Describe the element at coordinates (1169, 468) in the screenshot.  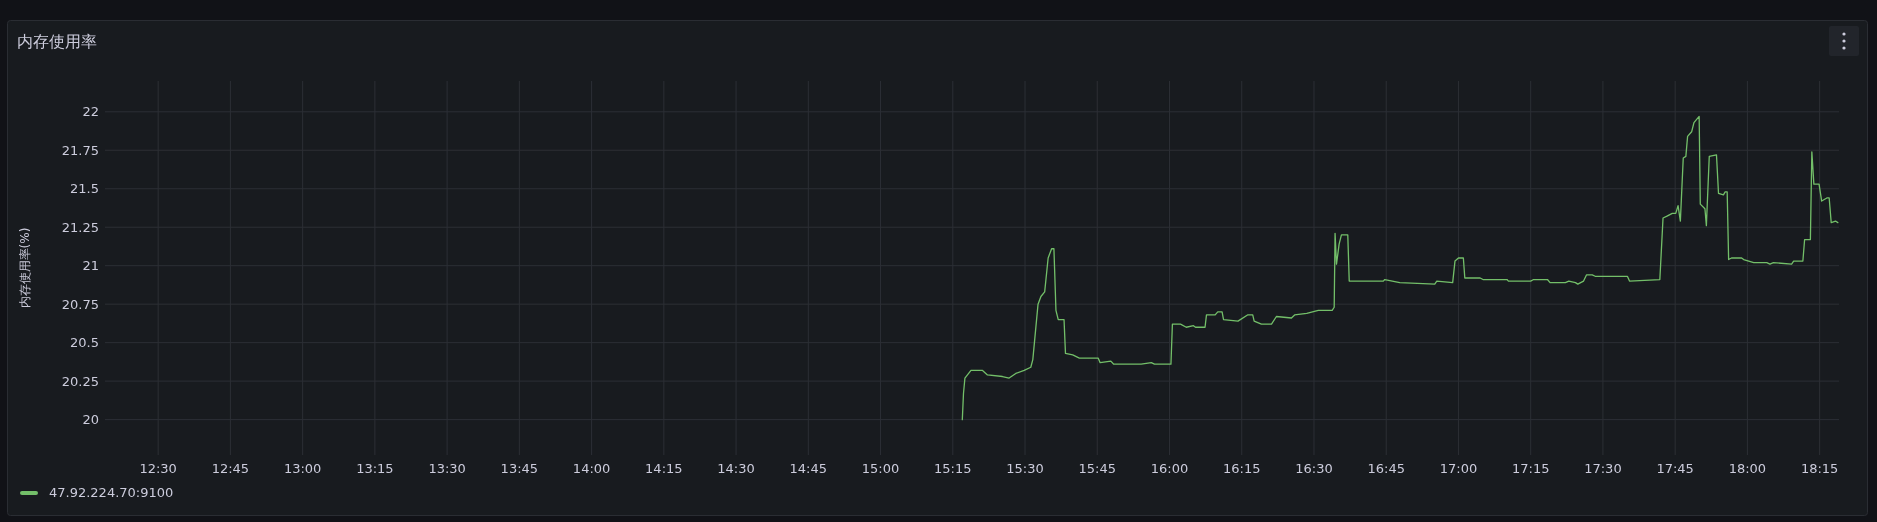
I see `x-tick-label: 16:00` at that location.